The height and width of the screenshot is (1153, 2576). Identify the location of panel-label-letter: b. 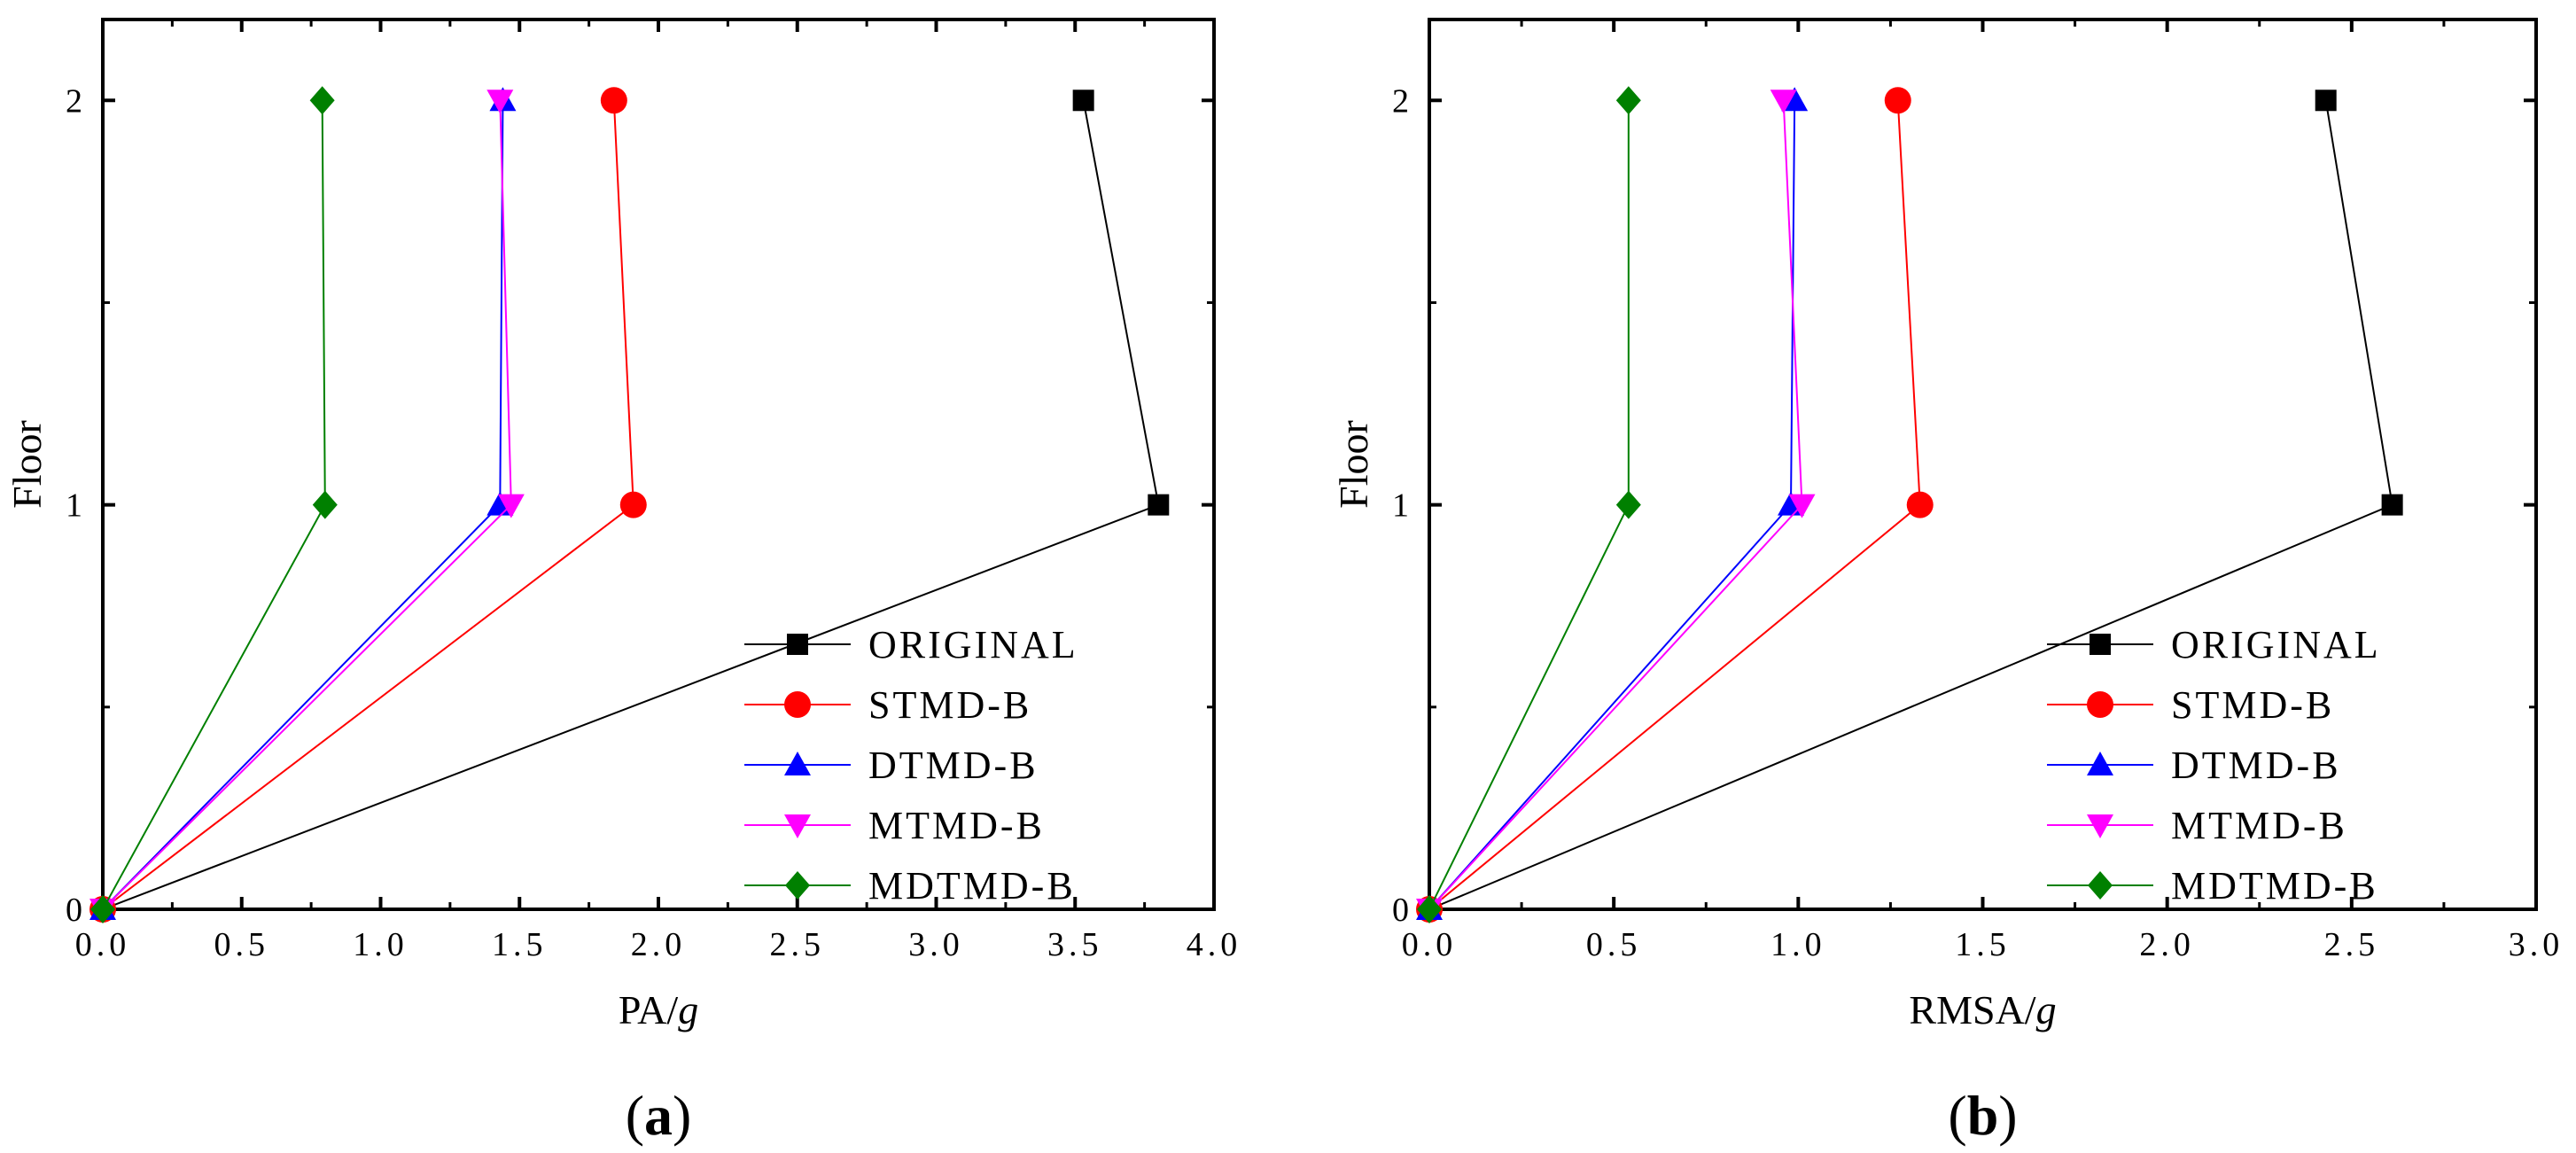
(1983, 1115).